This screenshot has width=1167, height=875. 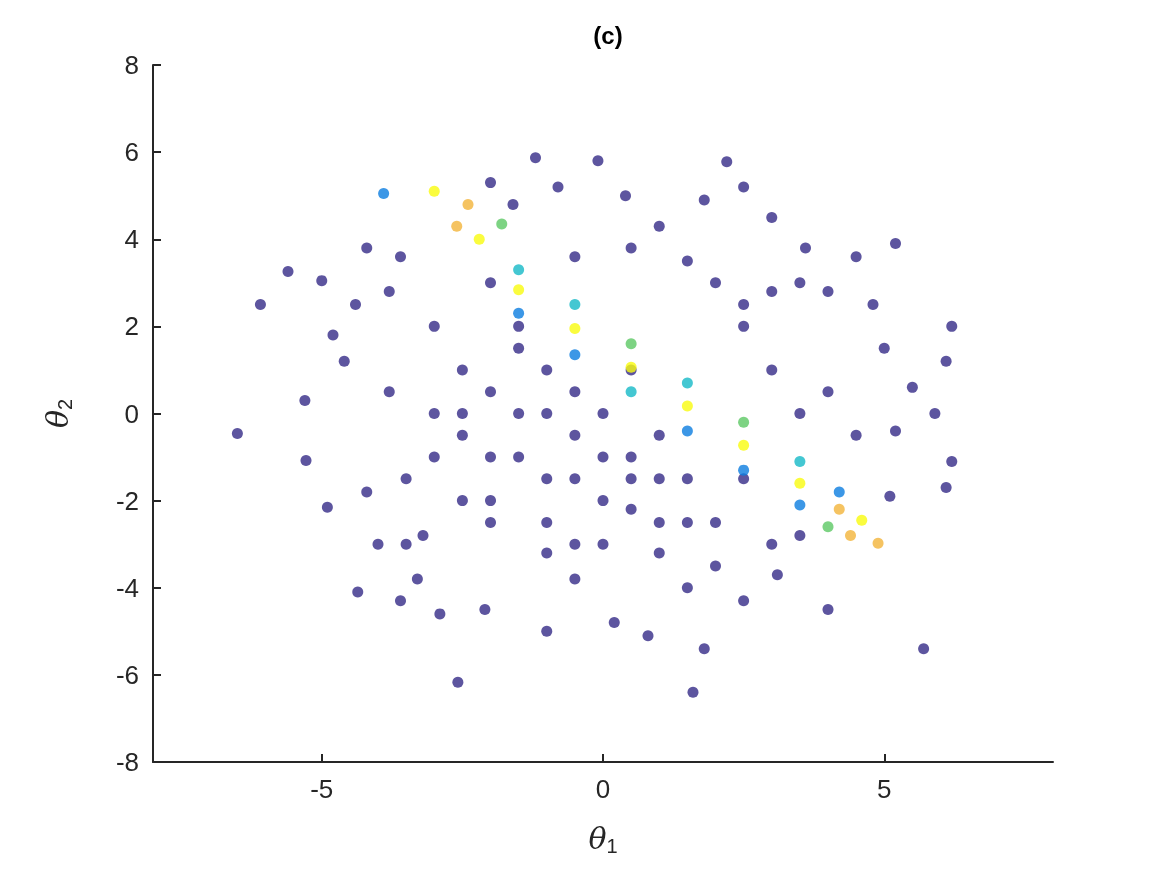 I want to click on y-tick-label: 4, so click(x=131, y=239).